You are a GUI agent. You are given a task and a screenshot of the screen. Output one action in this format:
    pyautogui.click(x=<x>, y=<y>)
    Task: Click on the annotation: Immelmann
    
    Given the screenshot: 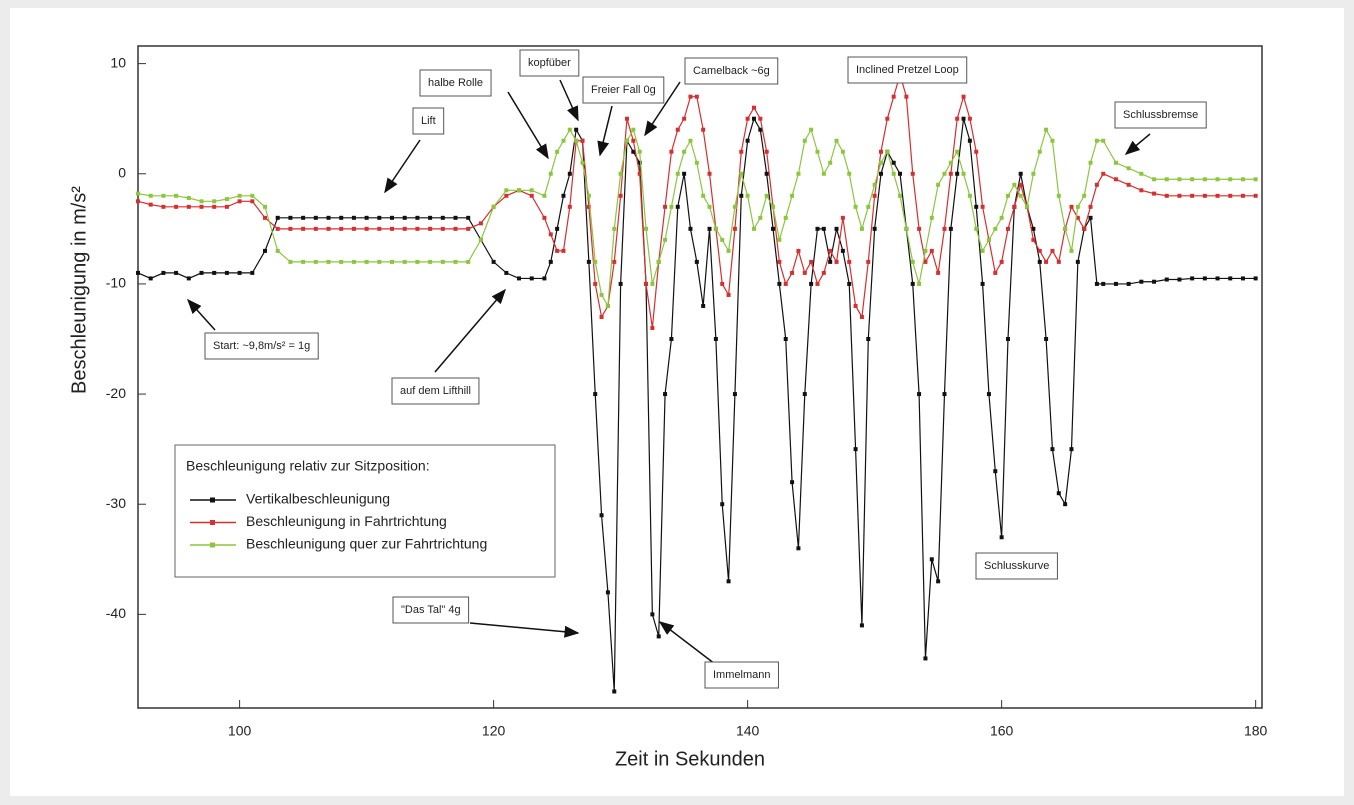 What is the action you would take?
    pyautogui.click(x=741, y=675)
    